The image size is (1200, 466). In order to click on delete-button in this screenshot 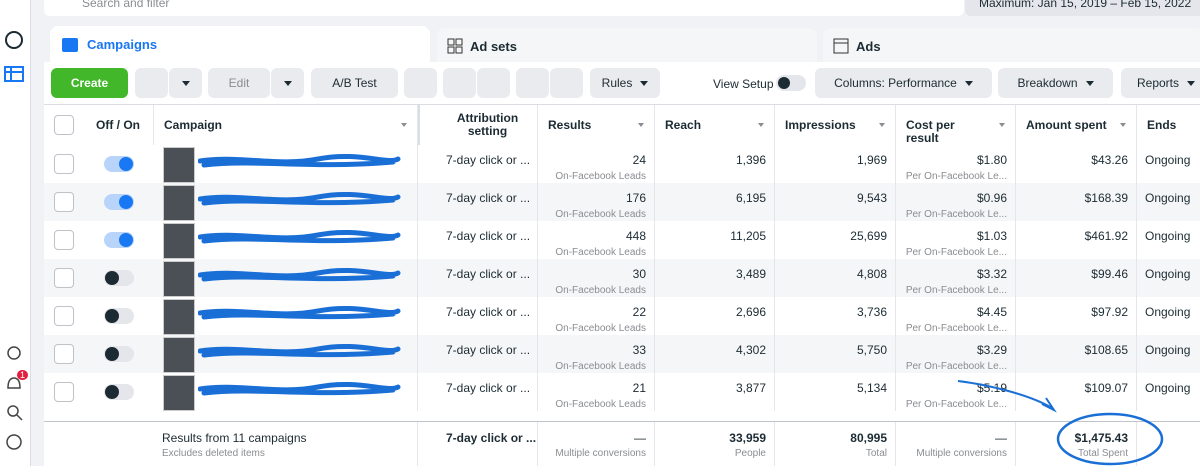, I will do `click(493, 83)`.